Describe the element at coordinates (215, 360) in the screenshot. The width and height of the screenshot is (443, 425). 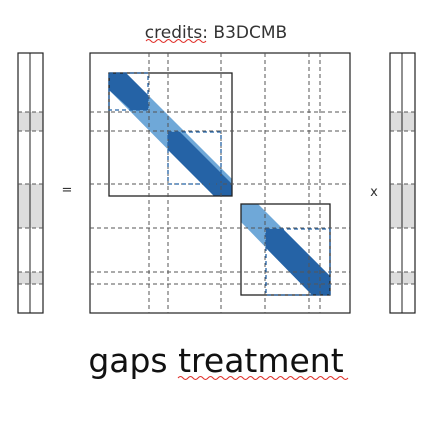
I see `caption-title: gaps treatment` at that location.